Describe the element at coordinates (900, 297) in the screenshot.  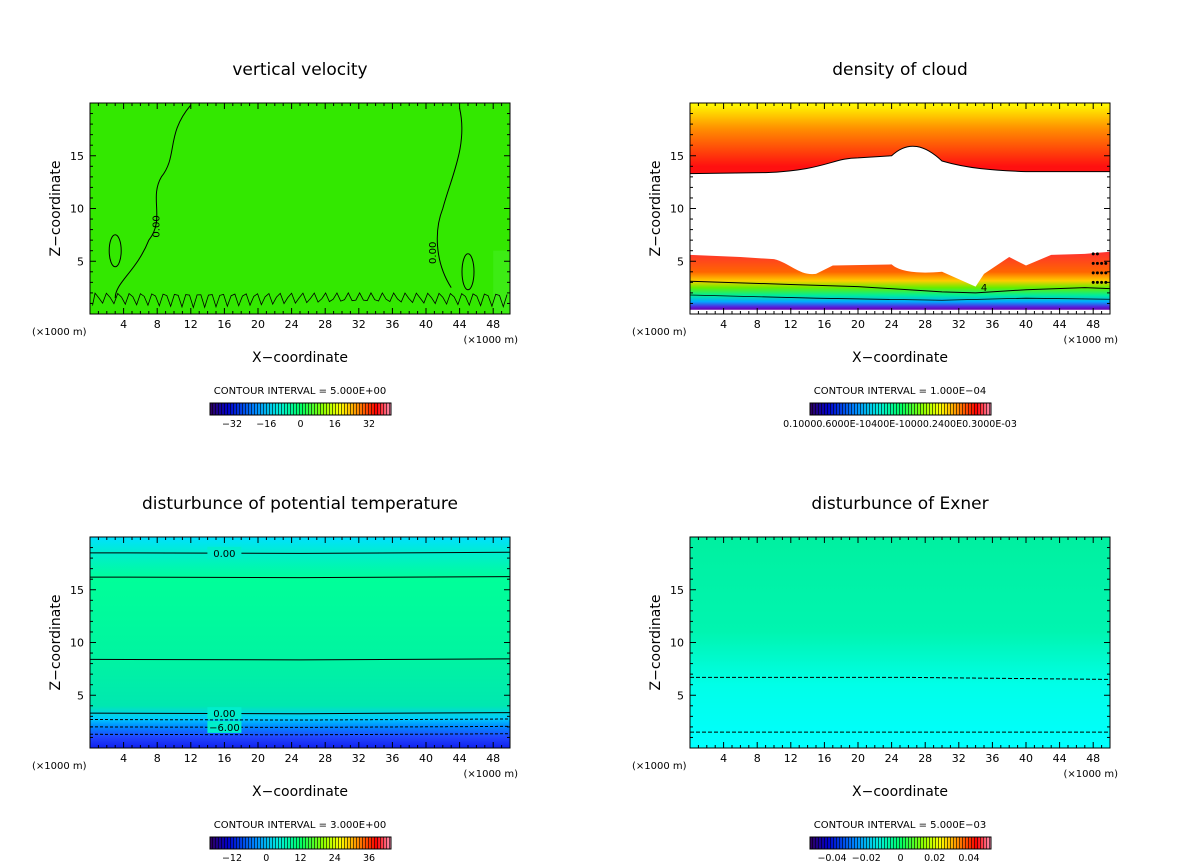
I see `contour-line` at that location.